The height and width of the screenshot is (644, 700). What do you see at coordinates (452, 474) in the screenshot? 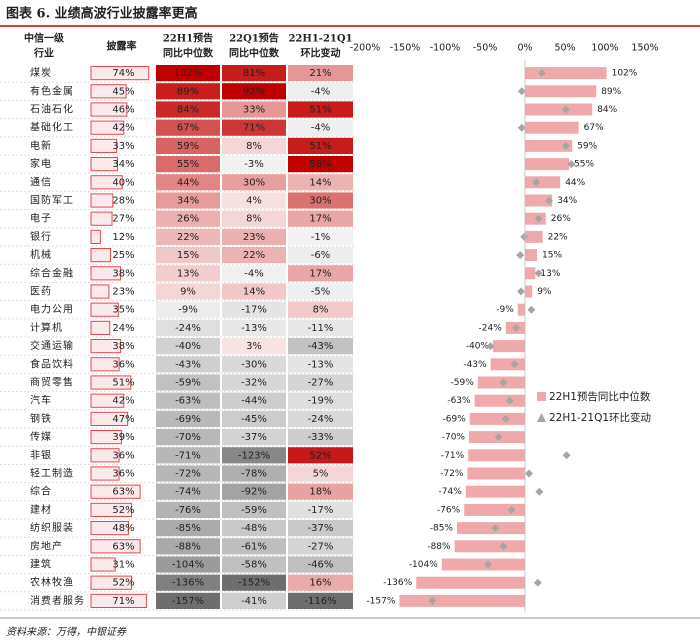
I see `bar-label: -72%` at bounding box center [452, 474].